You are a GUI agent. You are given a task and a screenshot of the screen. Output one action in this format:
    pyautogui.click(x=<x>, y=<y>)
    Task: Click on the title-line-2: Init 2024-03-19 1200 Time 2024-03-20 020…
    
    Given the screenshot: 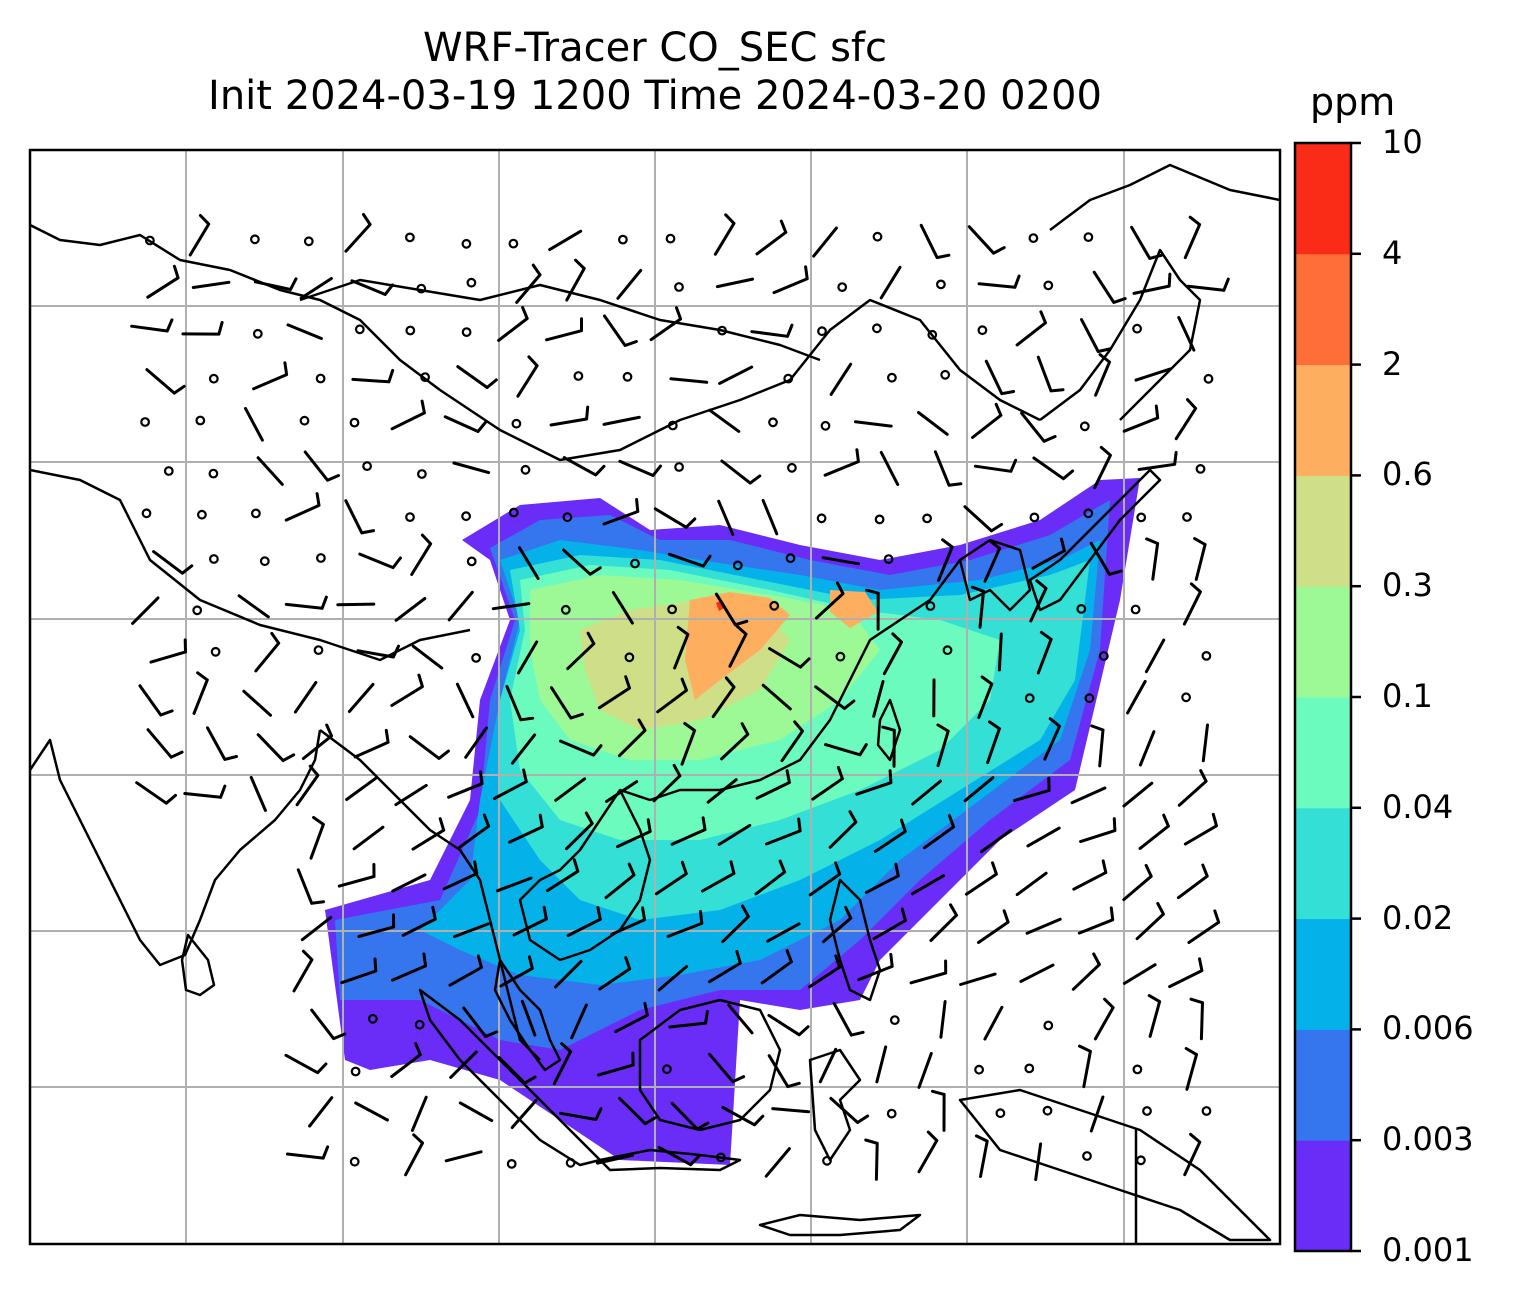 What is the action you would take?
    pyautogui.click(x=655, y=96)
    